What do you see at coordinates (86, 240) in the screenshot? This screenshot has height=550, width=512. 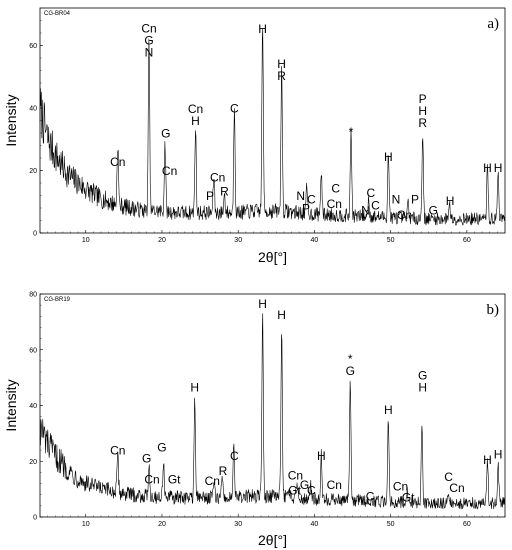 I see `panel-a-x-tick-label: 10` at bounding box center [86, 240].